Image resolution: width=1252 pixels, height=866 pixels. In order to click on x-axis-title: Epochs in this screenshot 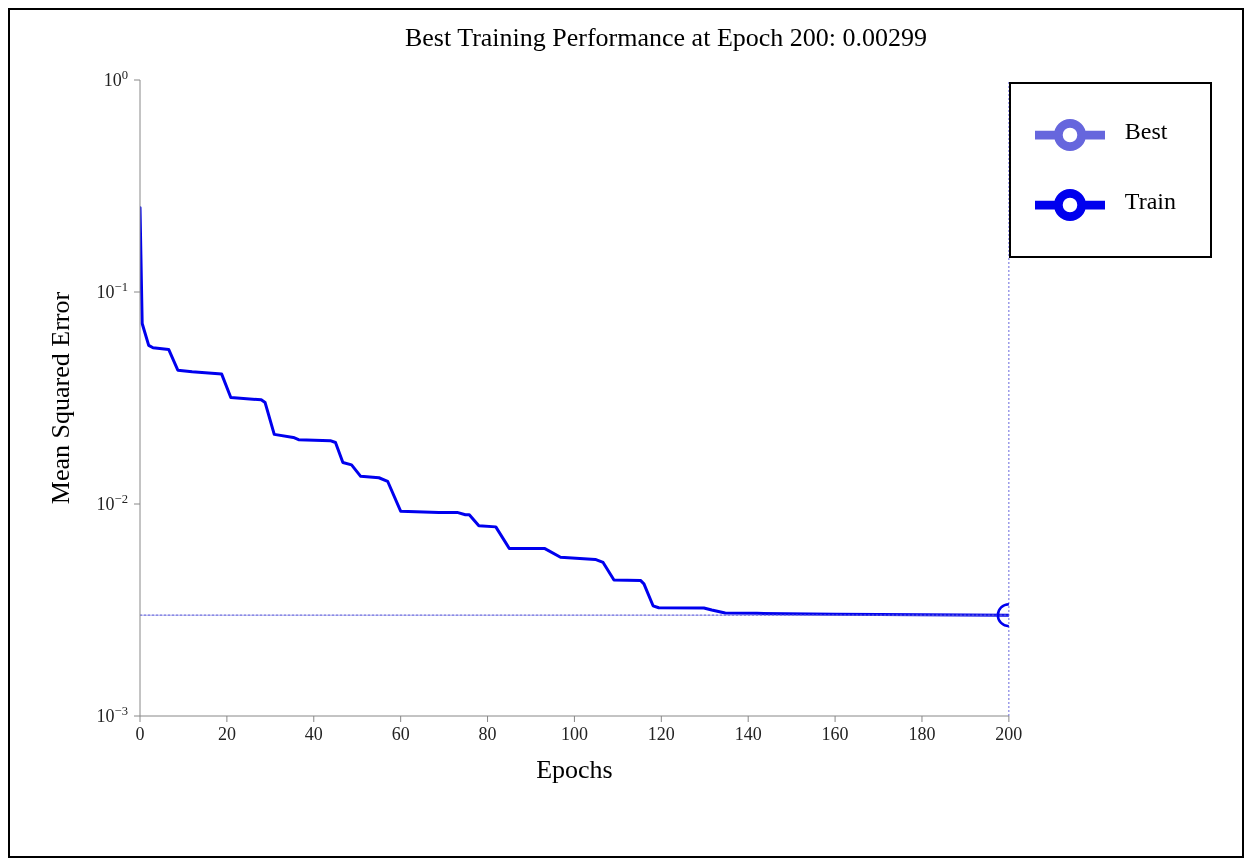, I will do `click(574, 769)`.